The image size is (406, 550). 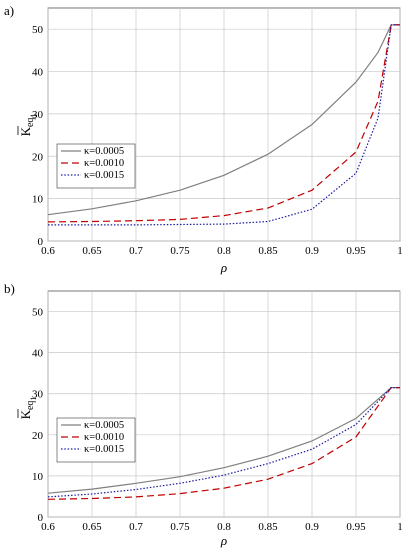 What do you see at coordinates (33, 399) in the screenshot?
I see `y-label-subsub-b: 1` at bounding box center [33, 399].